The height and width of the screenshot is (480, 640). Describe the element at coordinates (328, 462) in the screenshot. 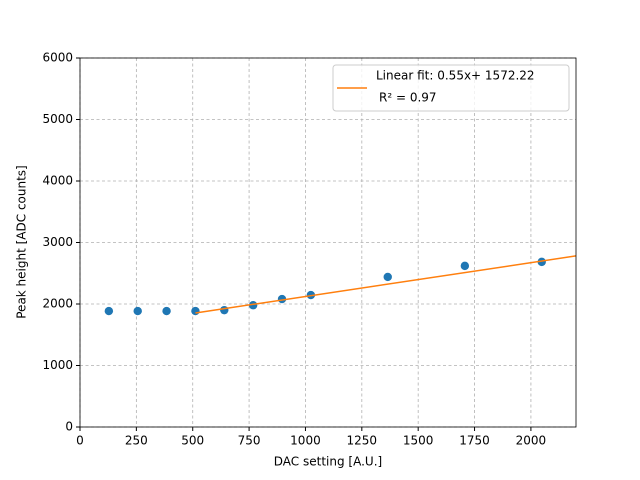

I see `x-axis-label: DAC setting [A.U.]` at that location.